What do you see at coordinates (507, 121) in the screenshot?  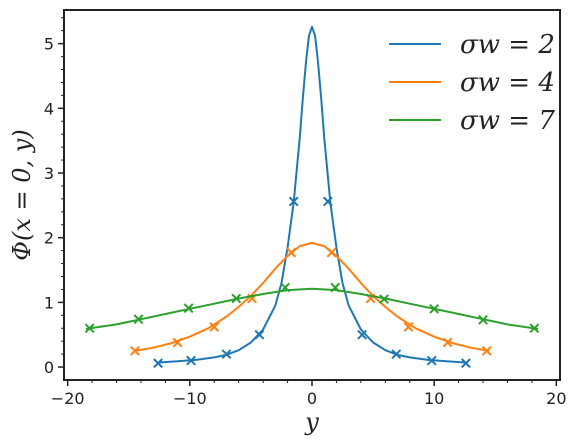 I see `legend-label-3: σw = 7` at bounding box center [507, 121].